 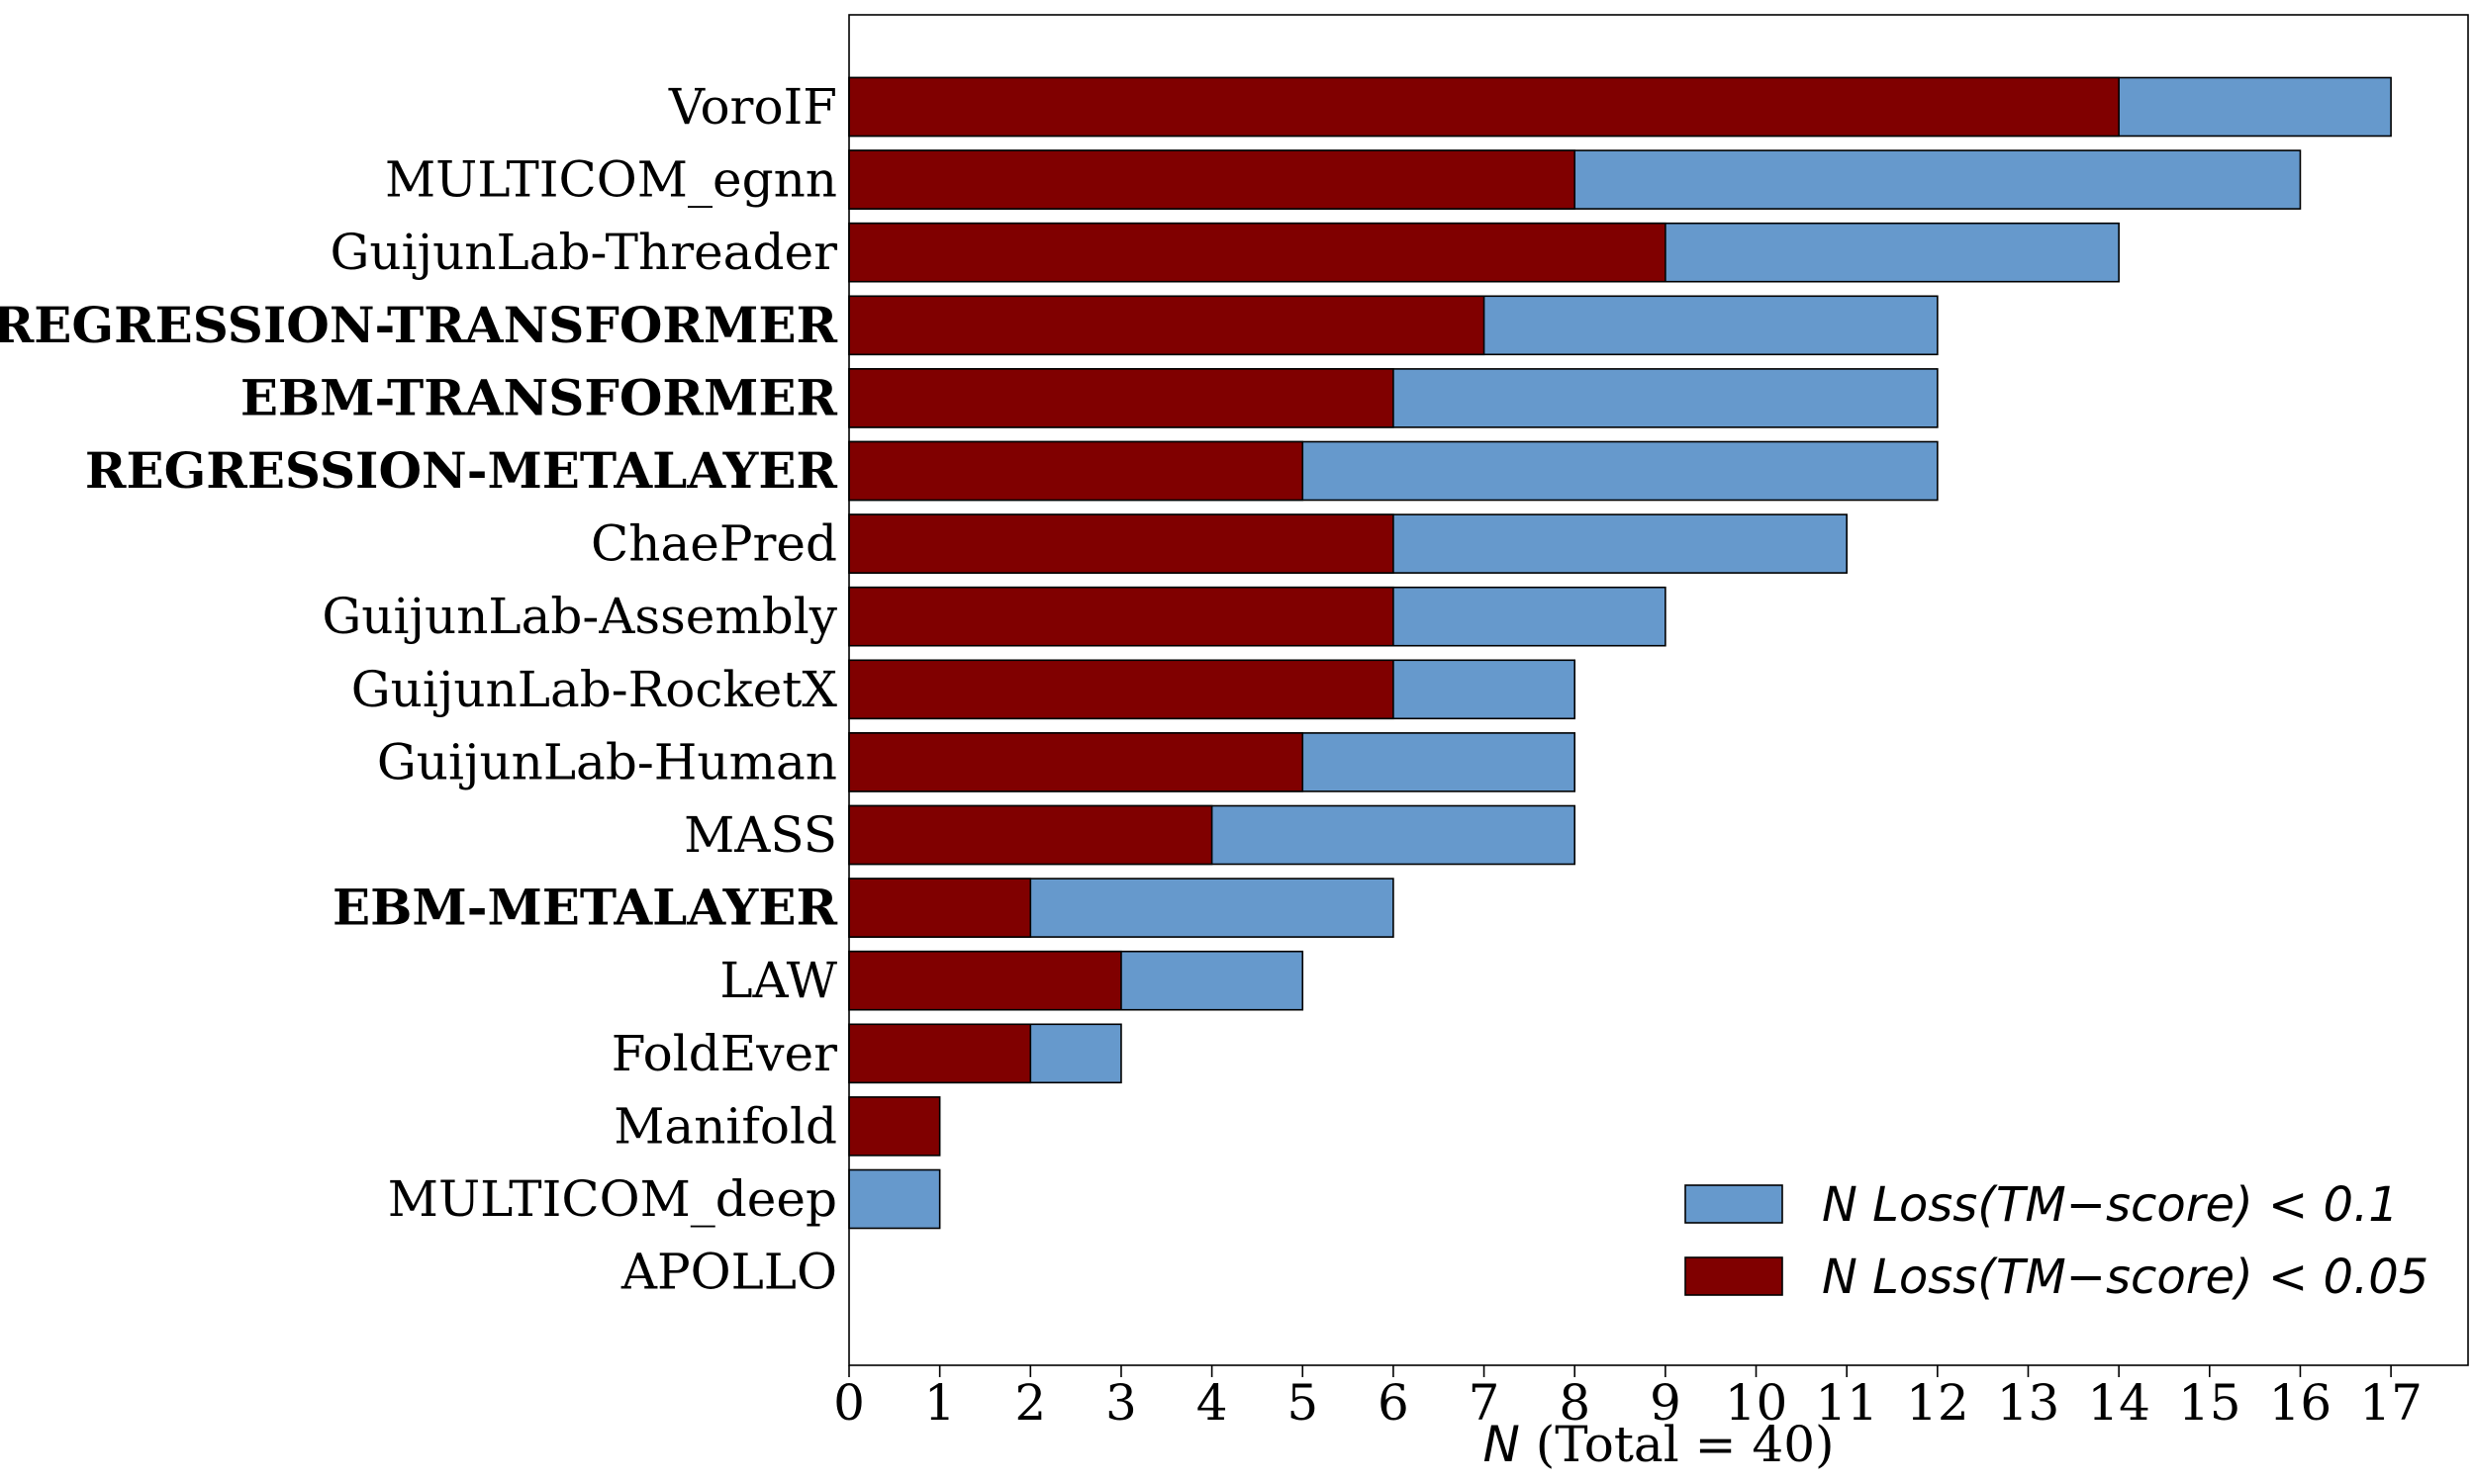 What do you see at coordinates (778, 980) in the screenshot?
I see `category-label-12: LAW` at bounding box center [778, 980].